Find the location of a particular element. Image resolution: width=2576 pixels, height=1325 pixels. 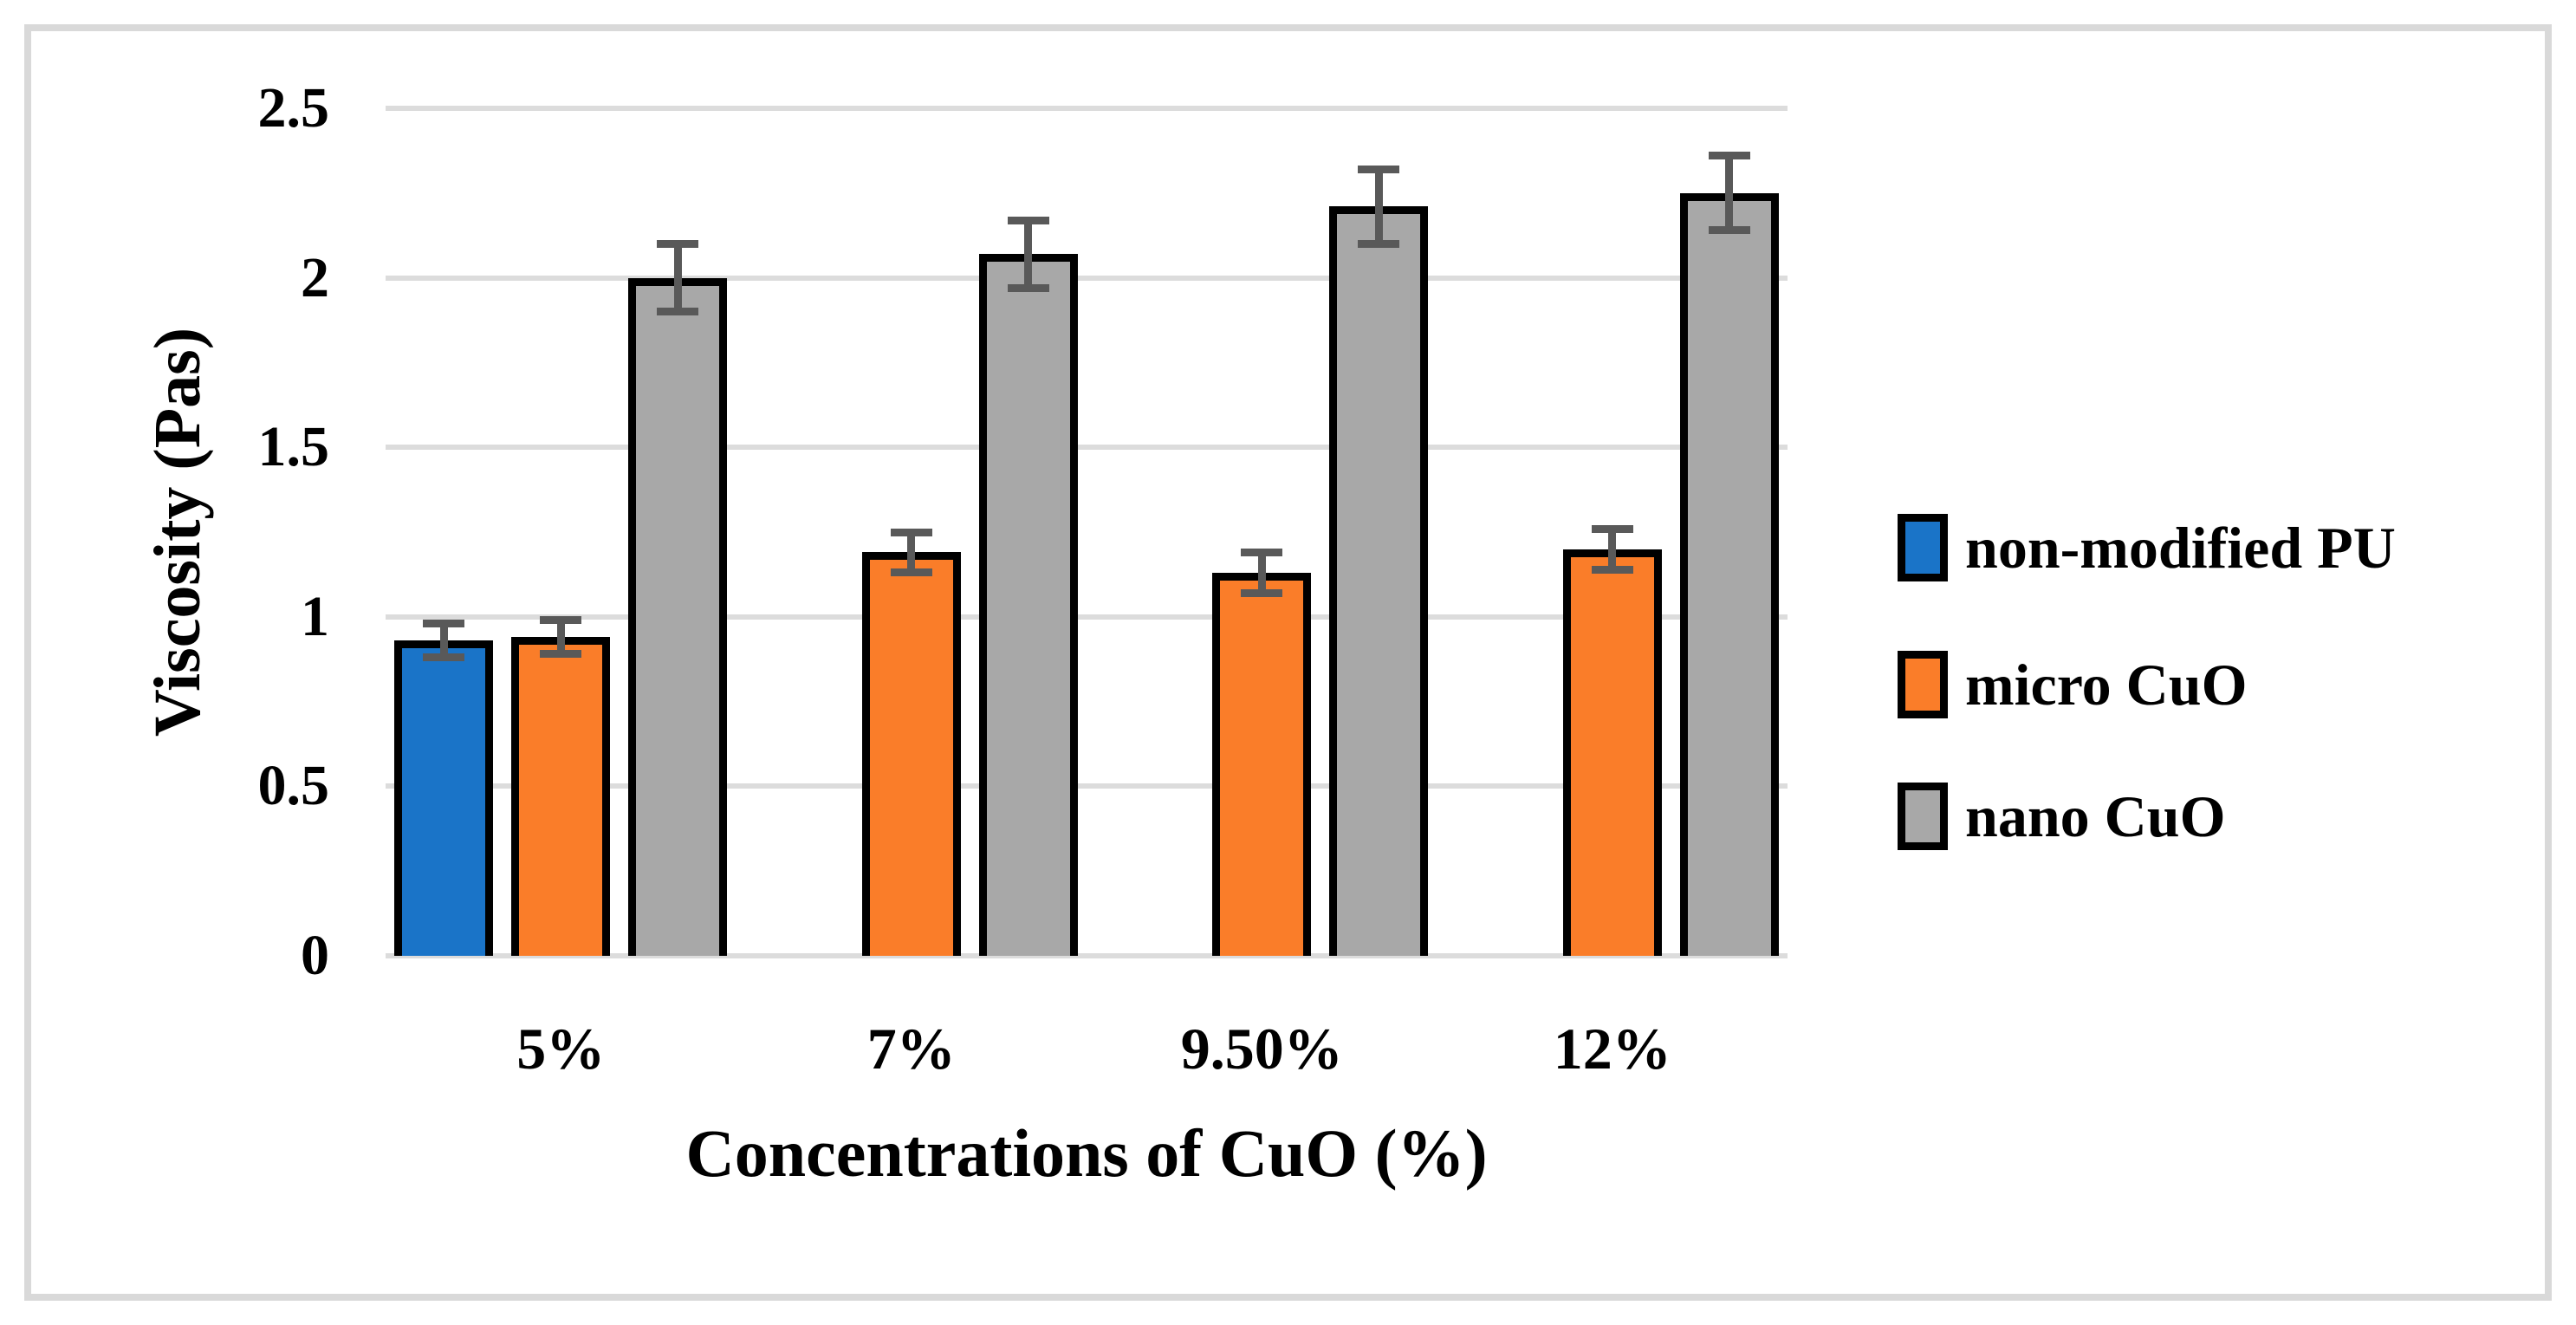

x-category-label: 5% is located at coordinates (561, 1049).